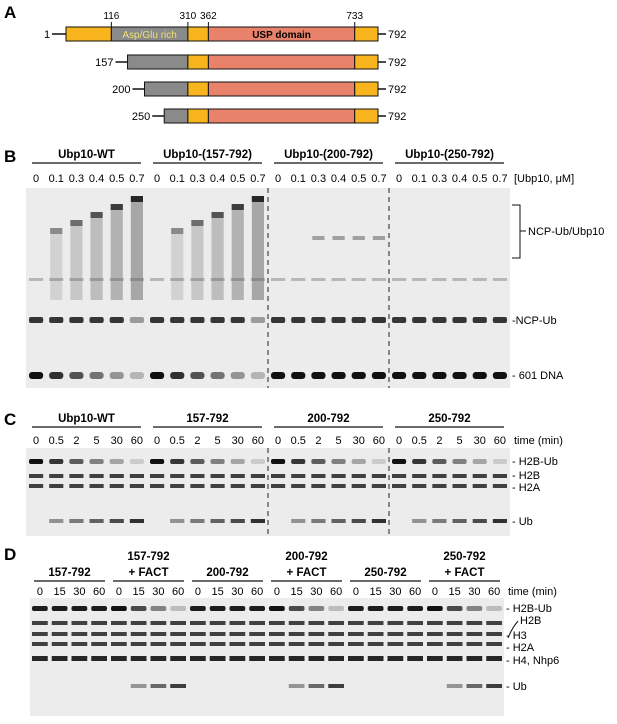  Describe the element at coordinates (148, 557) in the screenshot. I see `group-header: 157-792` at that location.